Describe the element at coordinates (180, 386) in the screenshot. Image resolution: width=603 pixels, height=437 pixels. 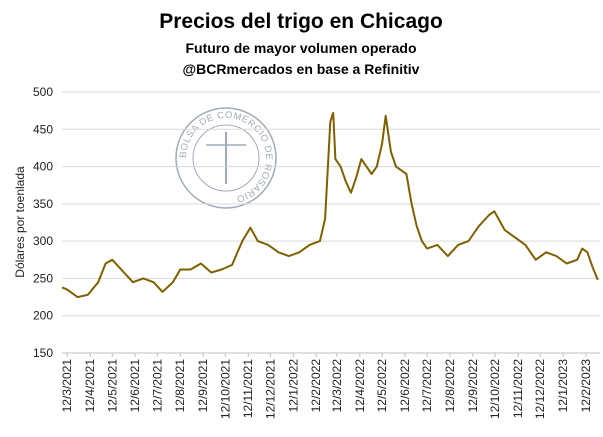
I see `x-tick-label: 12/8/2021` at that location.